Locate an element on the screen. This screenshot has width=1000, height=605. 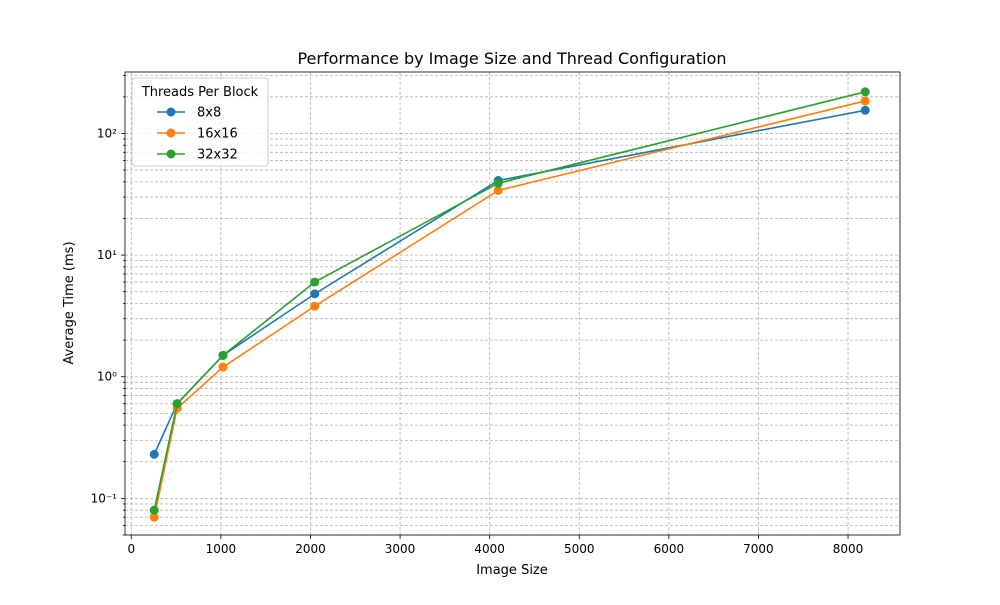
y-axis-label: Average Time (ms) is located at coordinates (69, 302).